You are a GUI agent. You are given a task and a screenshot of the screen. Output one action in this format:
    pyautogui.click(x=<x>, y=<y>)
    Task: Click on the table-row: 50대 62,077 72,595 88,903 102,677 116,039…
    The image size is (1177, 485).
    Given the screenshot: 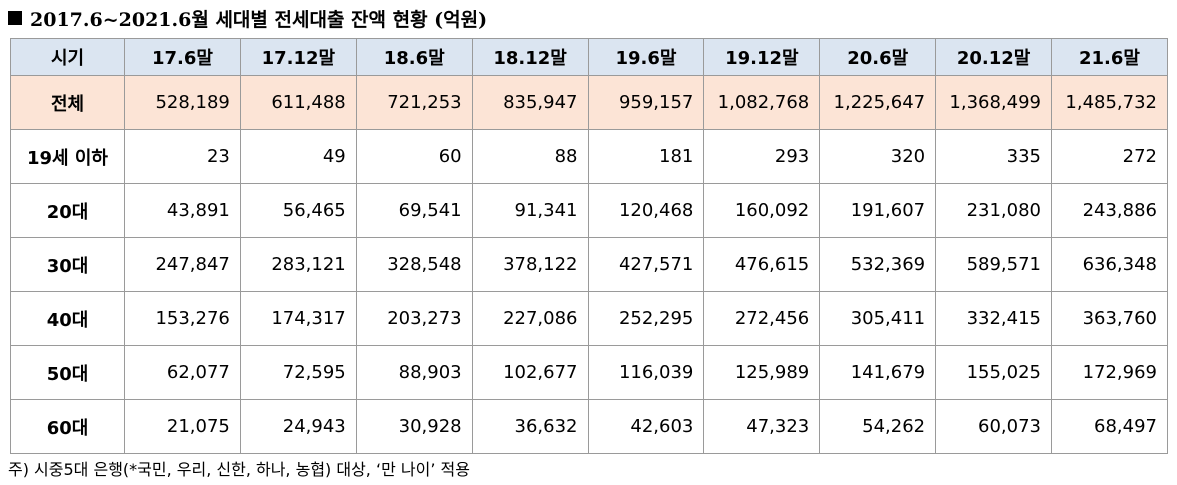 What is the action you would take?
    pyautogui.click(x=589, y=372)
    